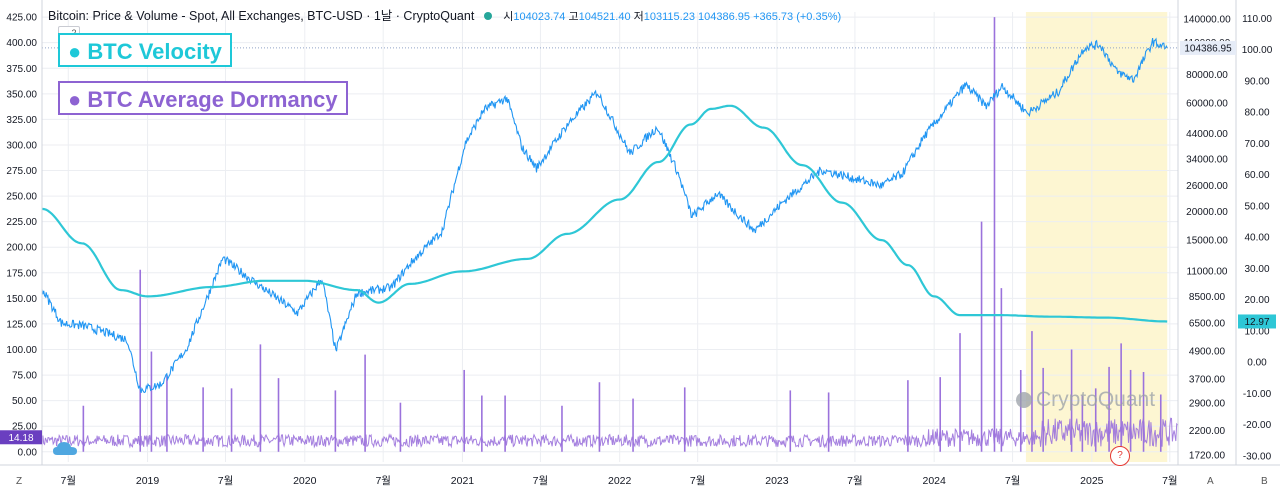  Describe the element at coordinates (305, 481) in the screenshot. I see `x-axis-tick-label: 2020` at that location.